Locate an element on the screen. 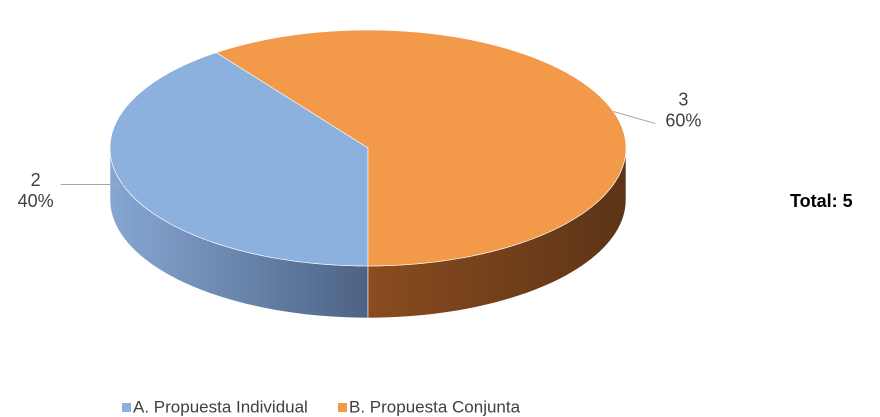 This screenshot has height=417, width=880. data-label-percent: 40% is located at coordinates (36, 201).